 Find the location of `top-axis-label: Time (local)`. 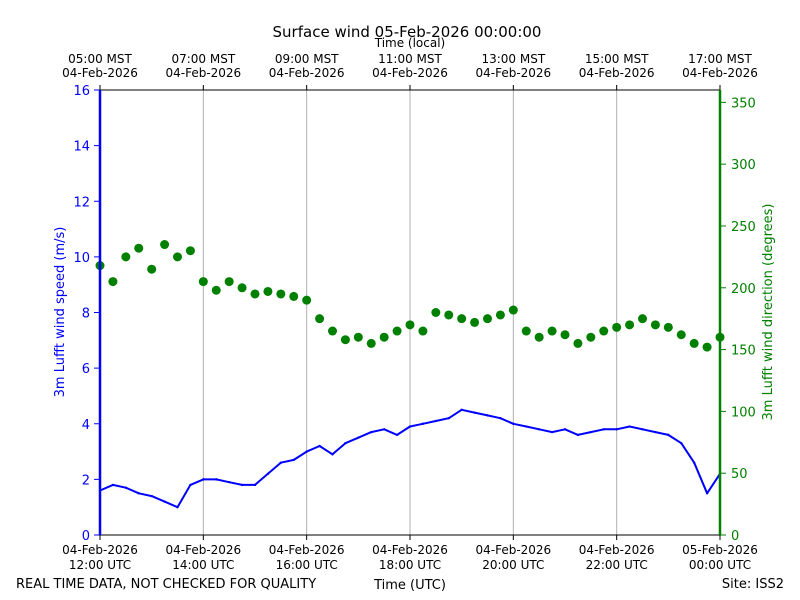

top-axis-label: Time (local) is located at coordinates (410, 43).